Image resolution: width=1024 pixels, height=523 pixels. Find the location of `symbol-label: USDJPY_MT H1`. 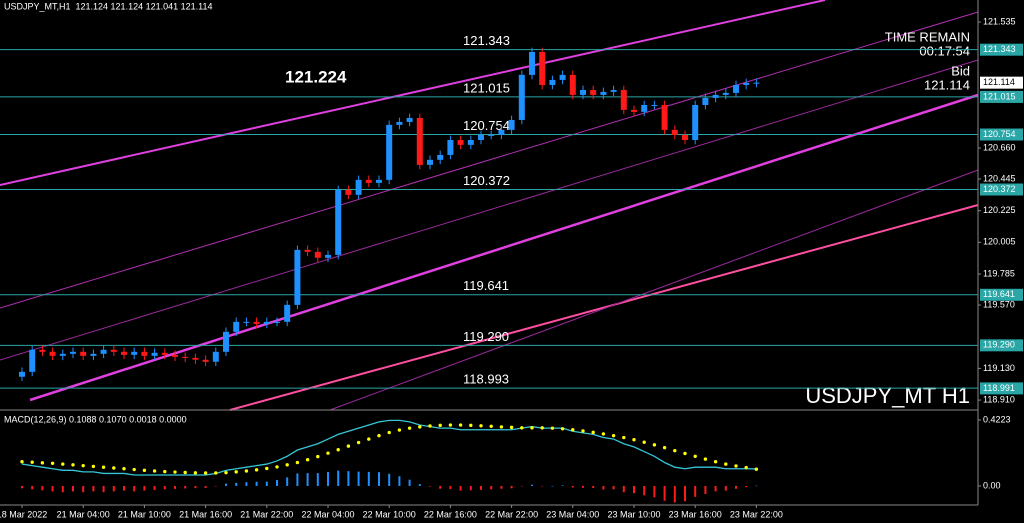

symbol-label: USDJPY_MT H1 is located at coordinates (887, 395).